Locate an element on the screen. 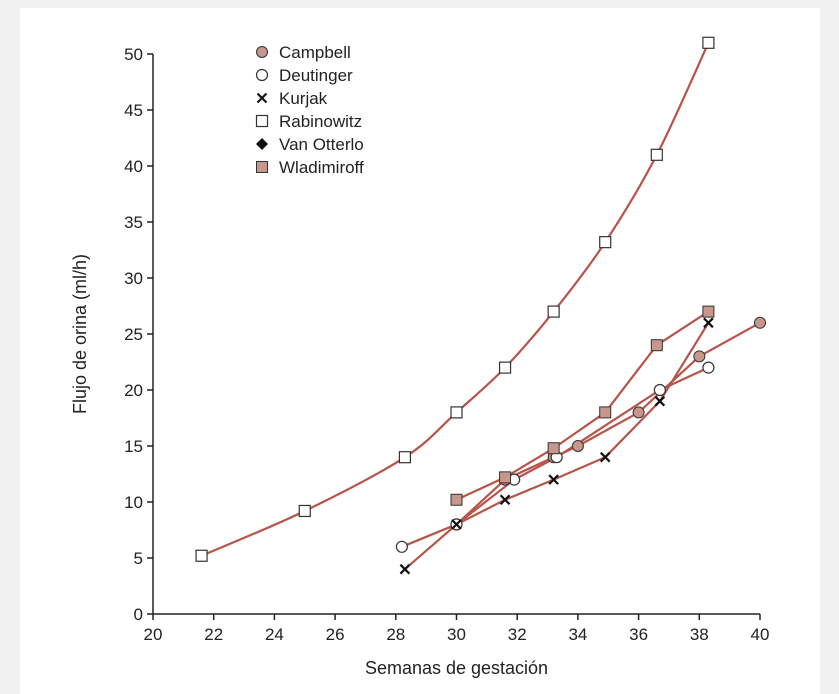 Image resolution: width=839 pixels, height=694 pixels. y-tick-label: 40 is located at coordinates (133, 166).